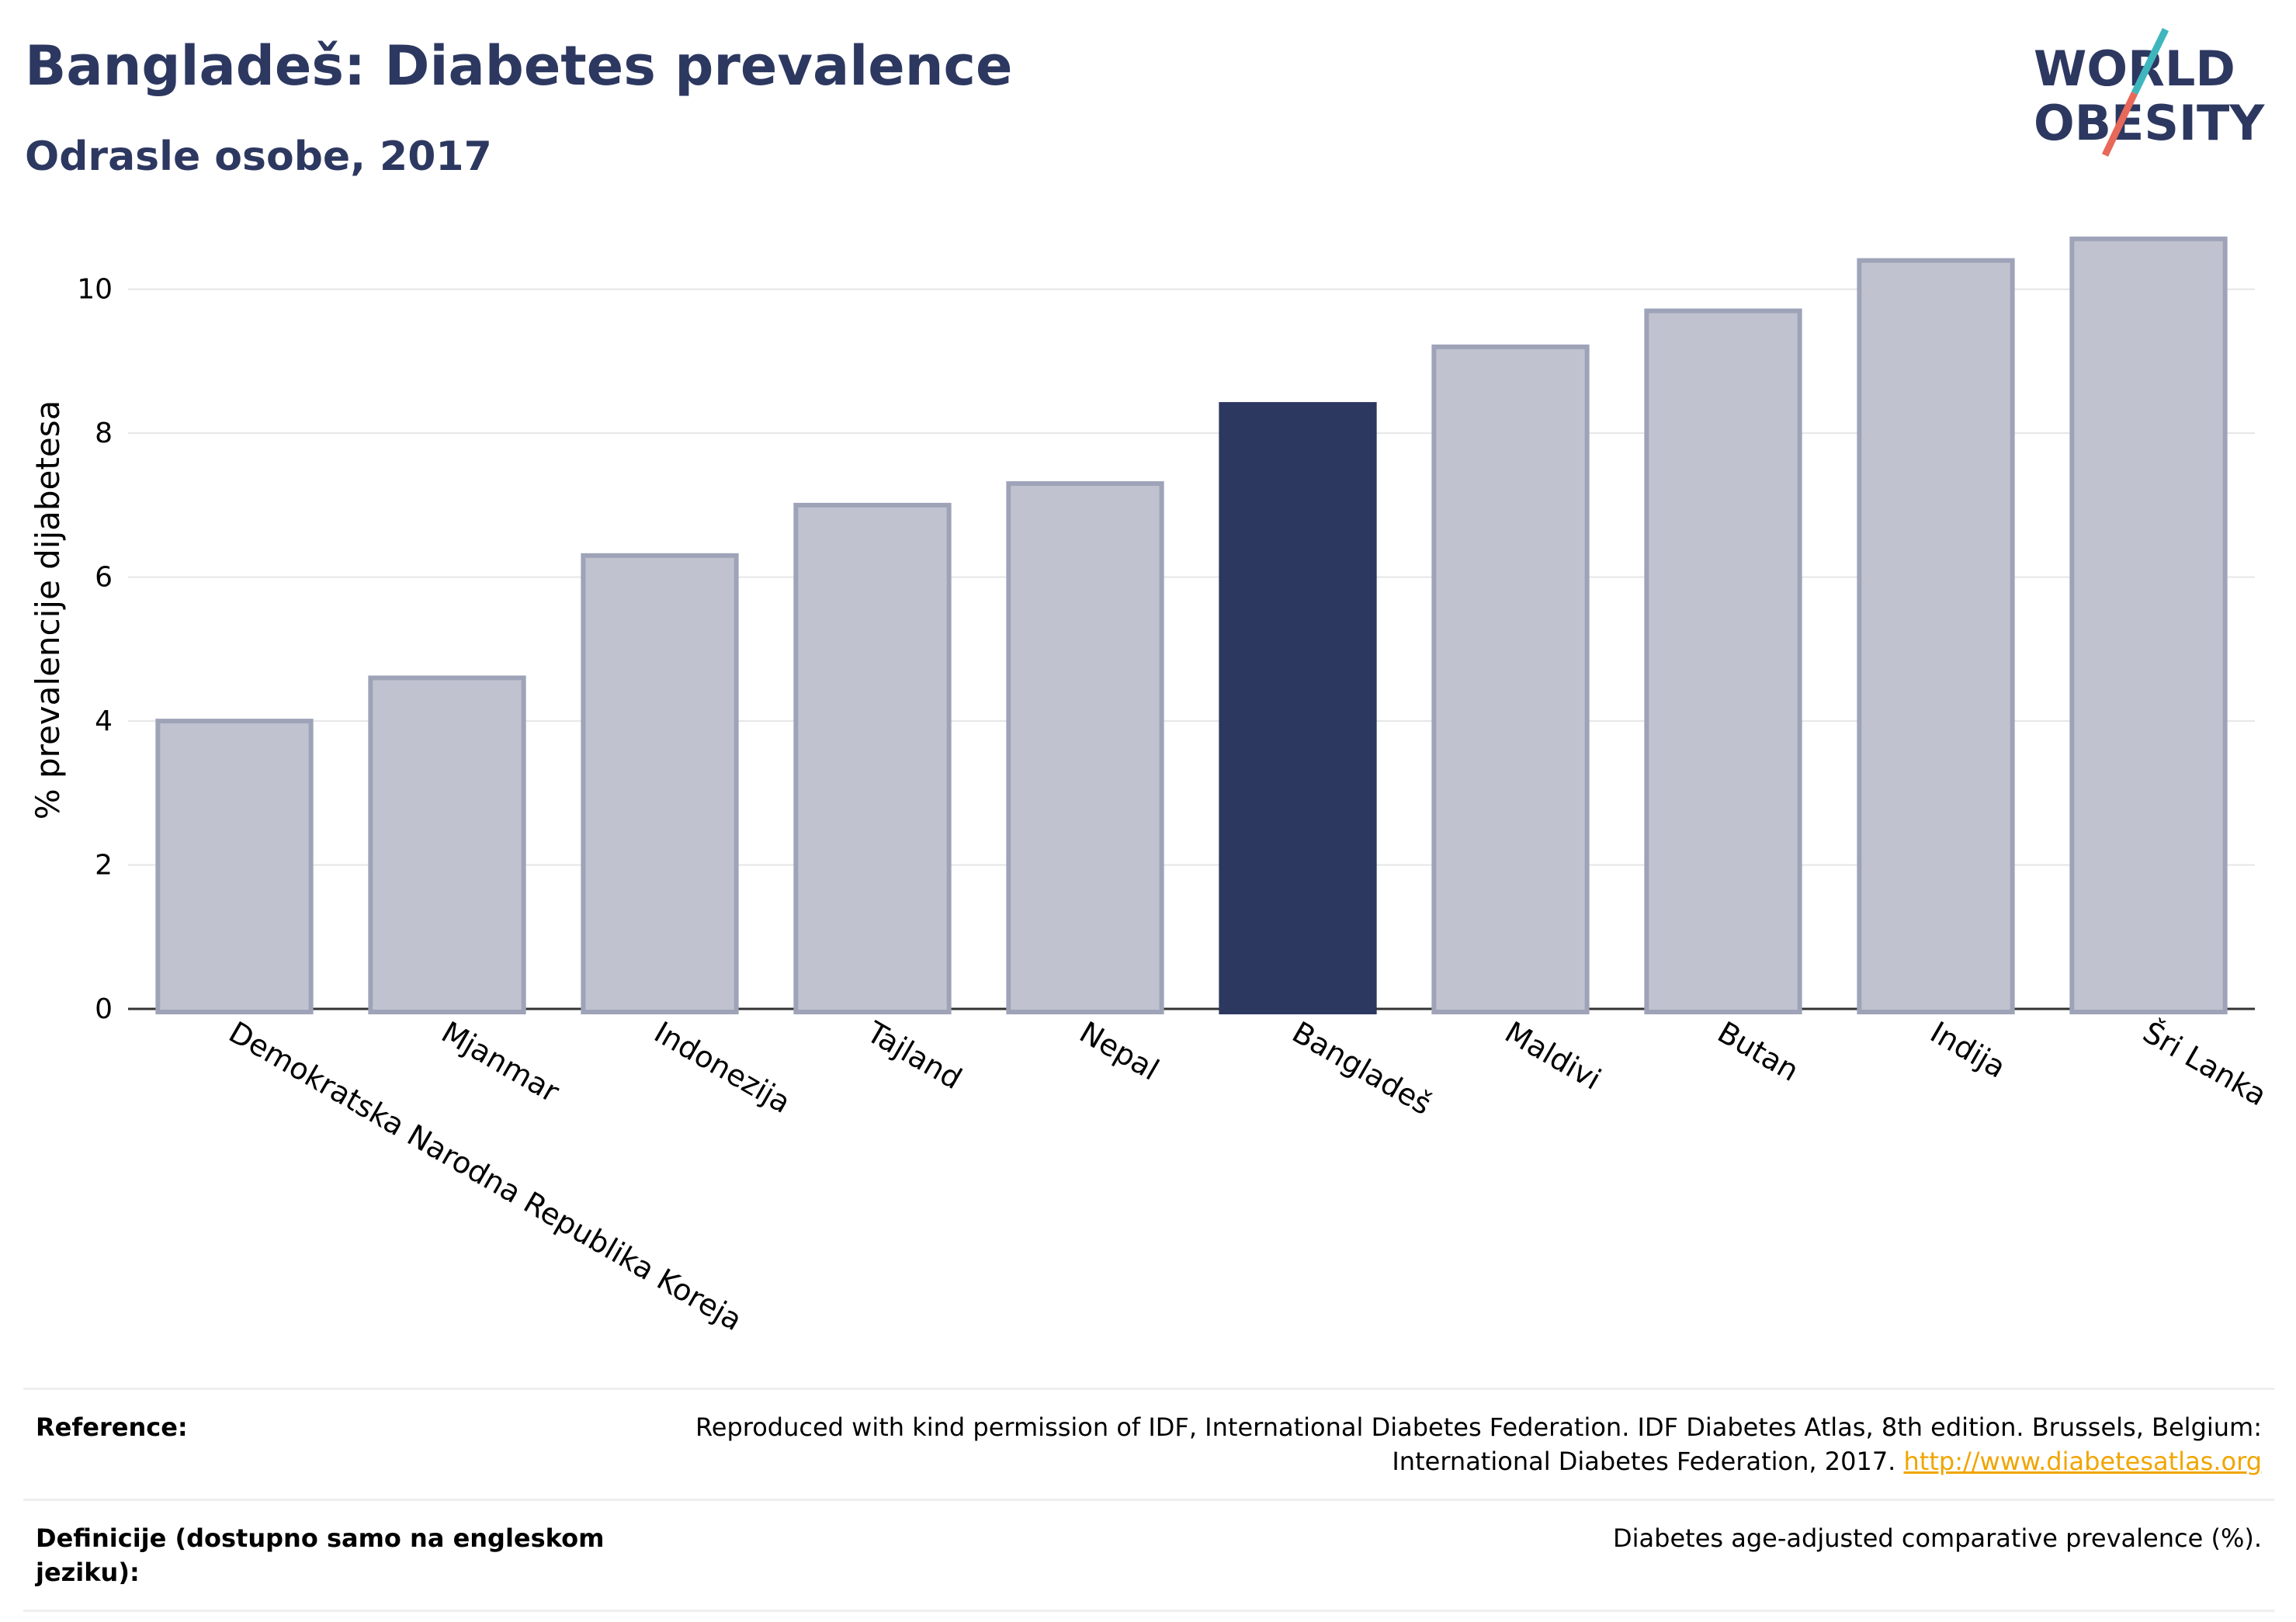 The image size is (2296, 1622). I want to click on y-tick-label: 10, so click(95, 290).